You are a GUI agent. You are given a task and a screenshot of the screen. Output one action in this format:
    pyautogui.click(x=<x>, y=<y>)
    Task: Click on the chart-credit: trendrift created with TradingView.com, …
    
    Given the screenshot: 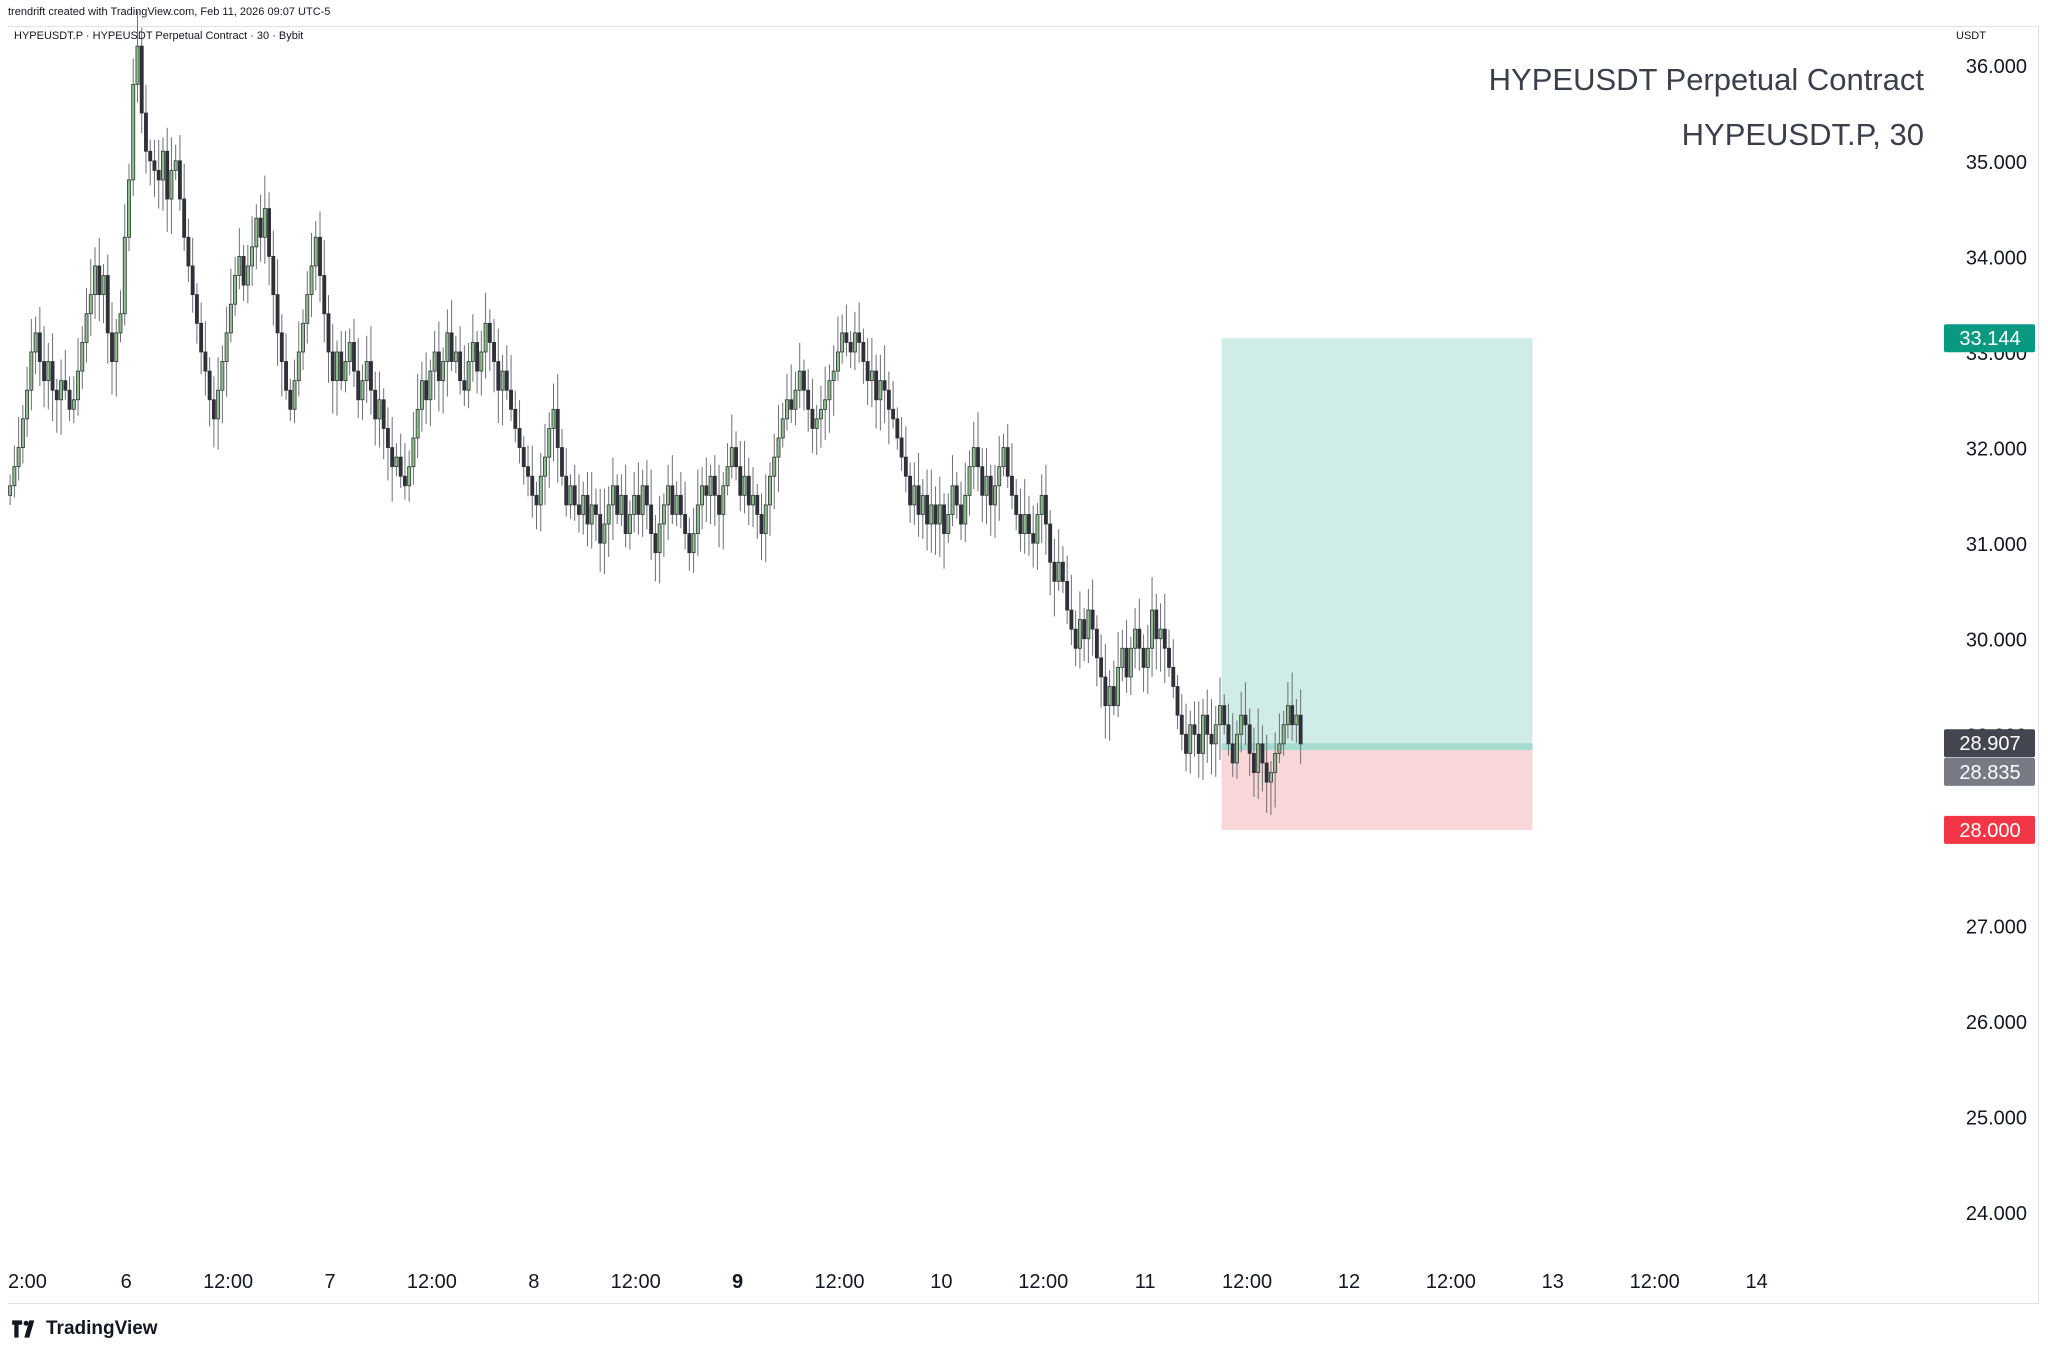 What is the action you would take?
    pyautogui.click(x=169, y=12)
    